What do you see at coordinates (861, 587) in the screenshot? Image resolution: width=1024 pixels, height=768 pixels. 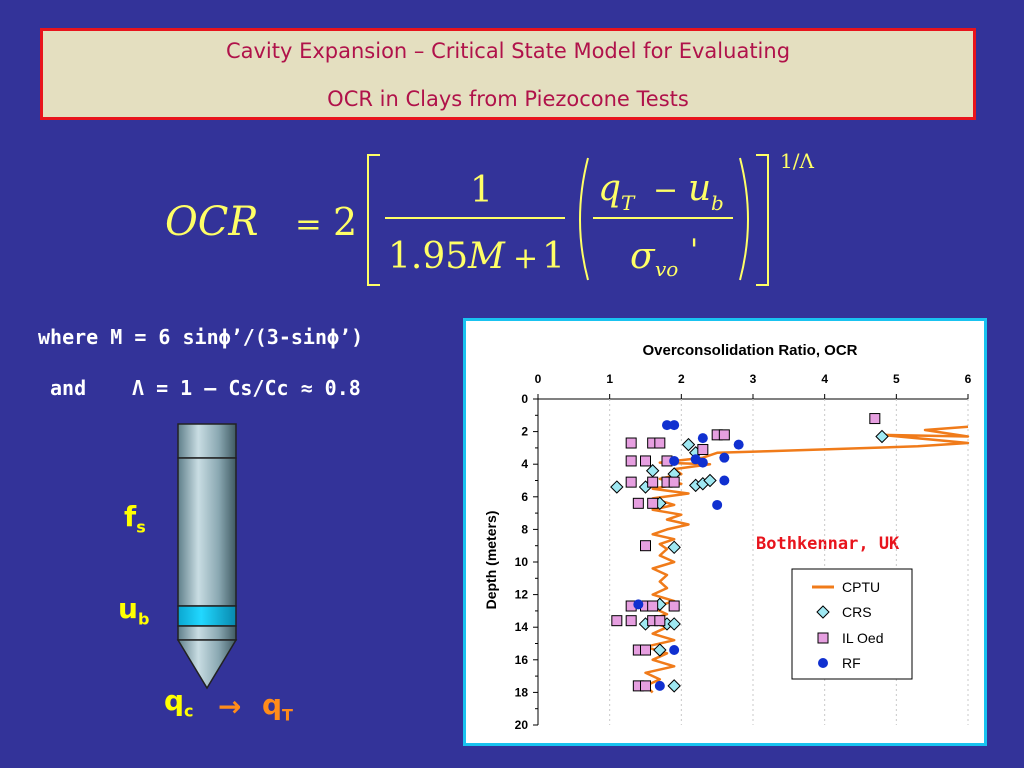 I see `legend-label-cptu: CPTU` at bounding box center [861, 587].